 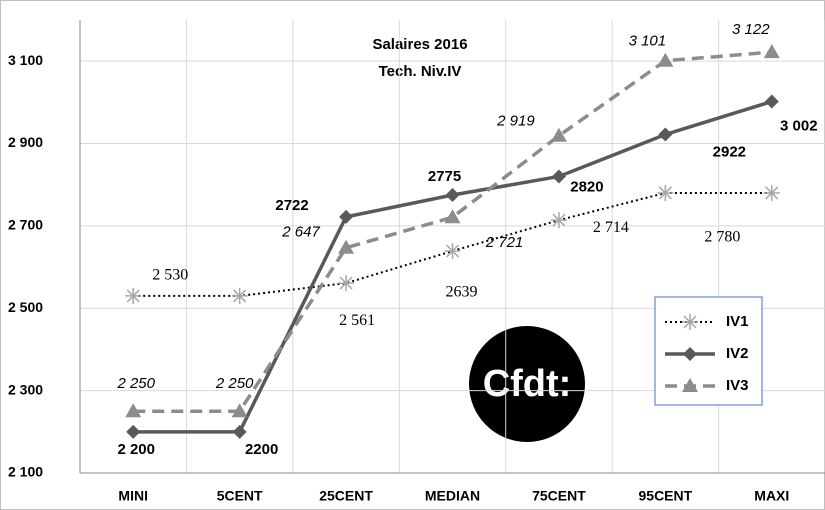 What do you see at coordinates (136, 449) in the screenshot?
I see `data-label: 2 200` at bounding box center [136, 449].